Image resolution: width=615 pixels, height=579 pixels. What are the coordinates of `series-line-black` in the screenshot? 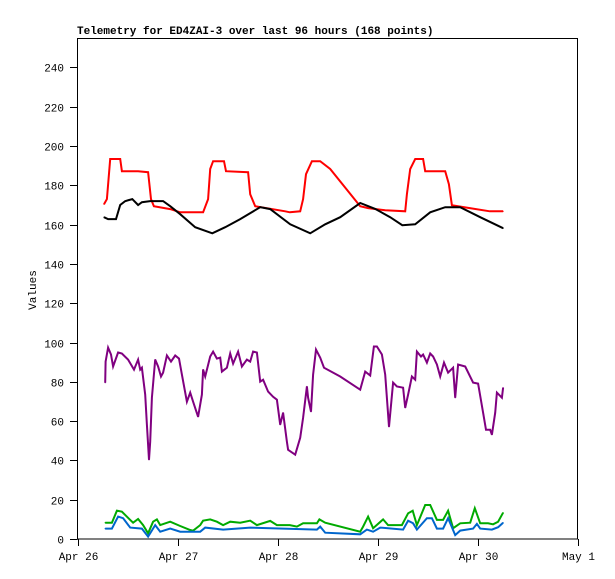 It's located at (303, 216).